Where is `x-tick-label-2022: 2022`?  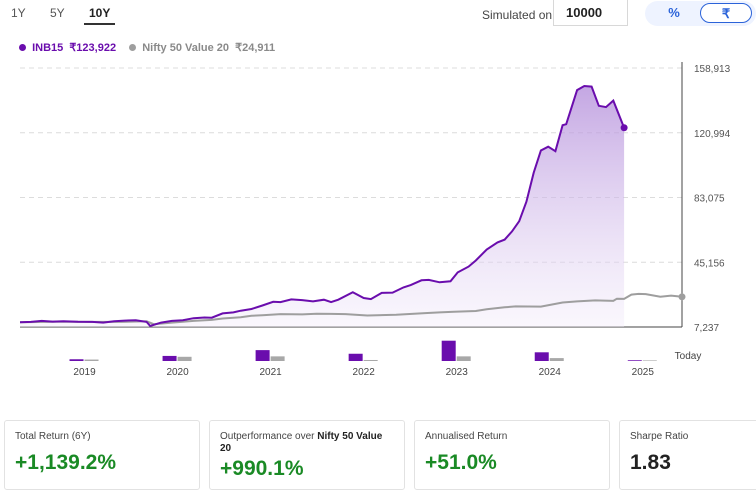 x-tick-label-2022: 2022 is located at coordinates (364, 372).